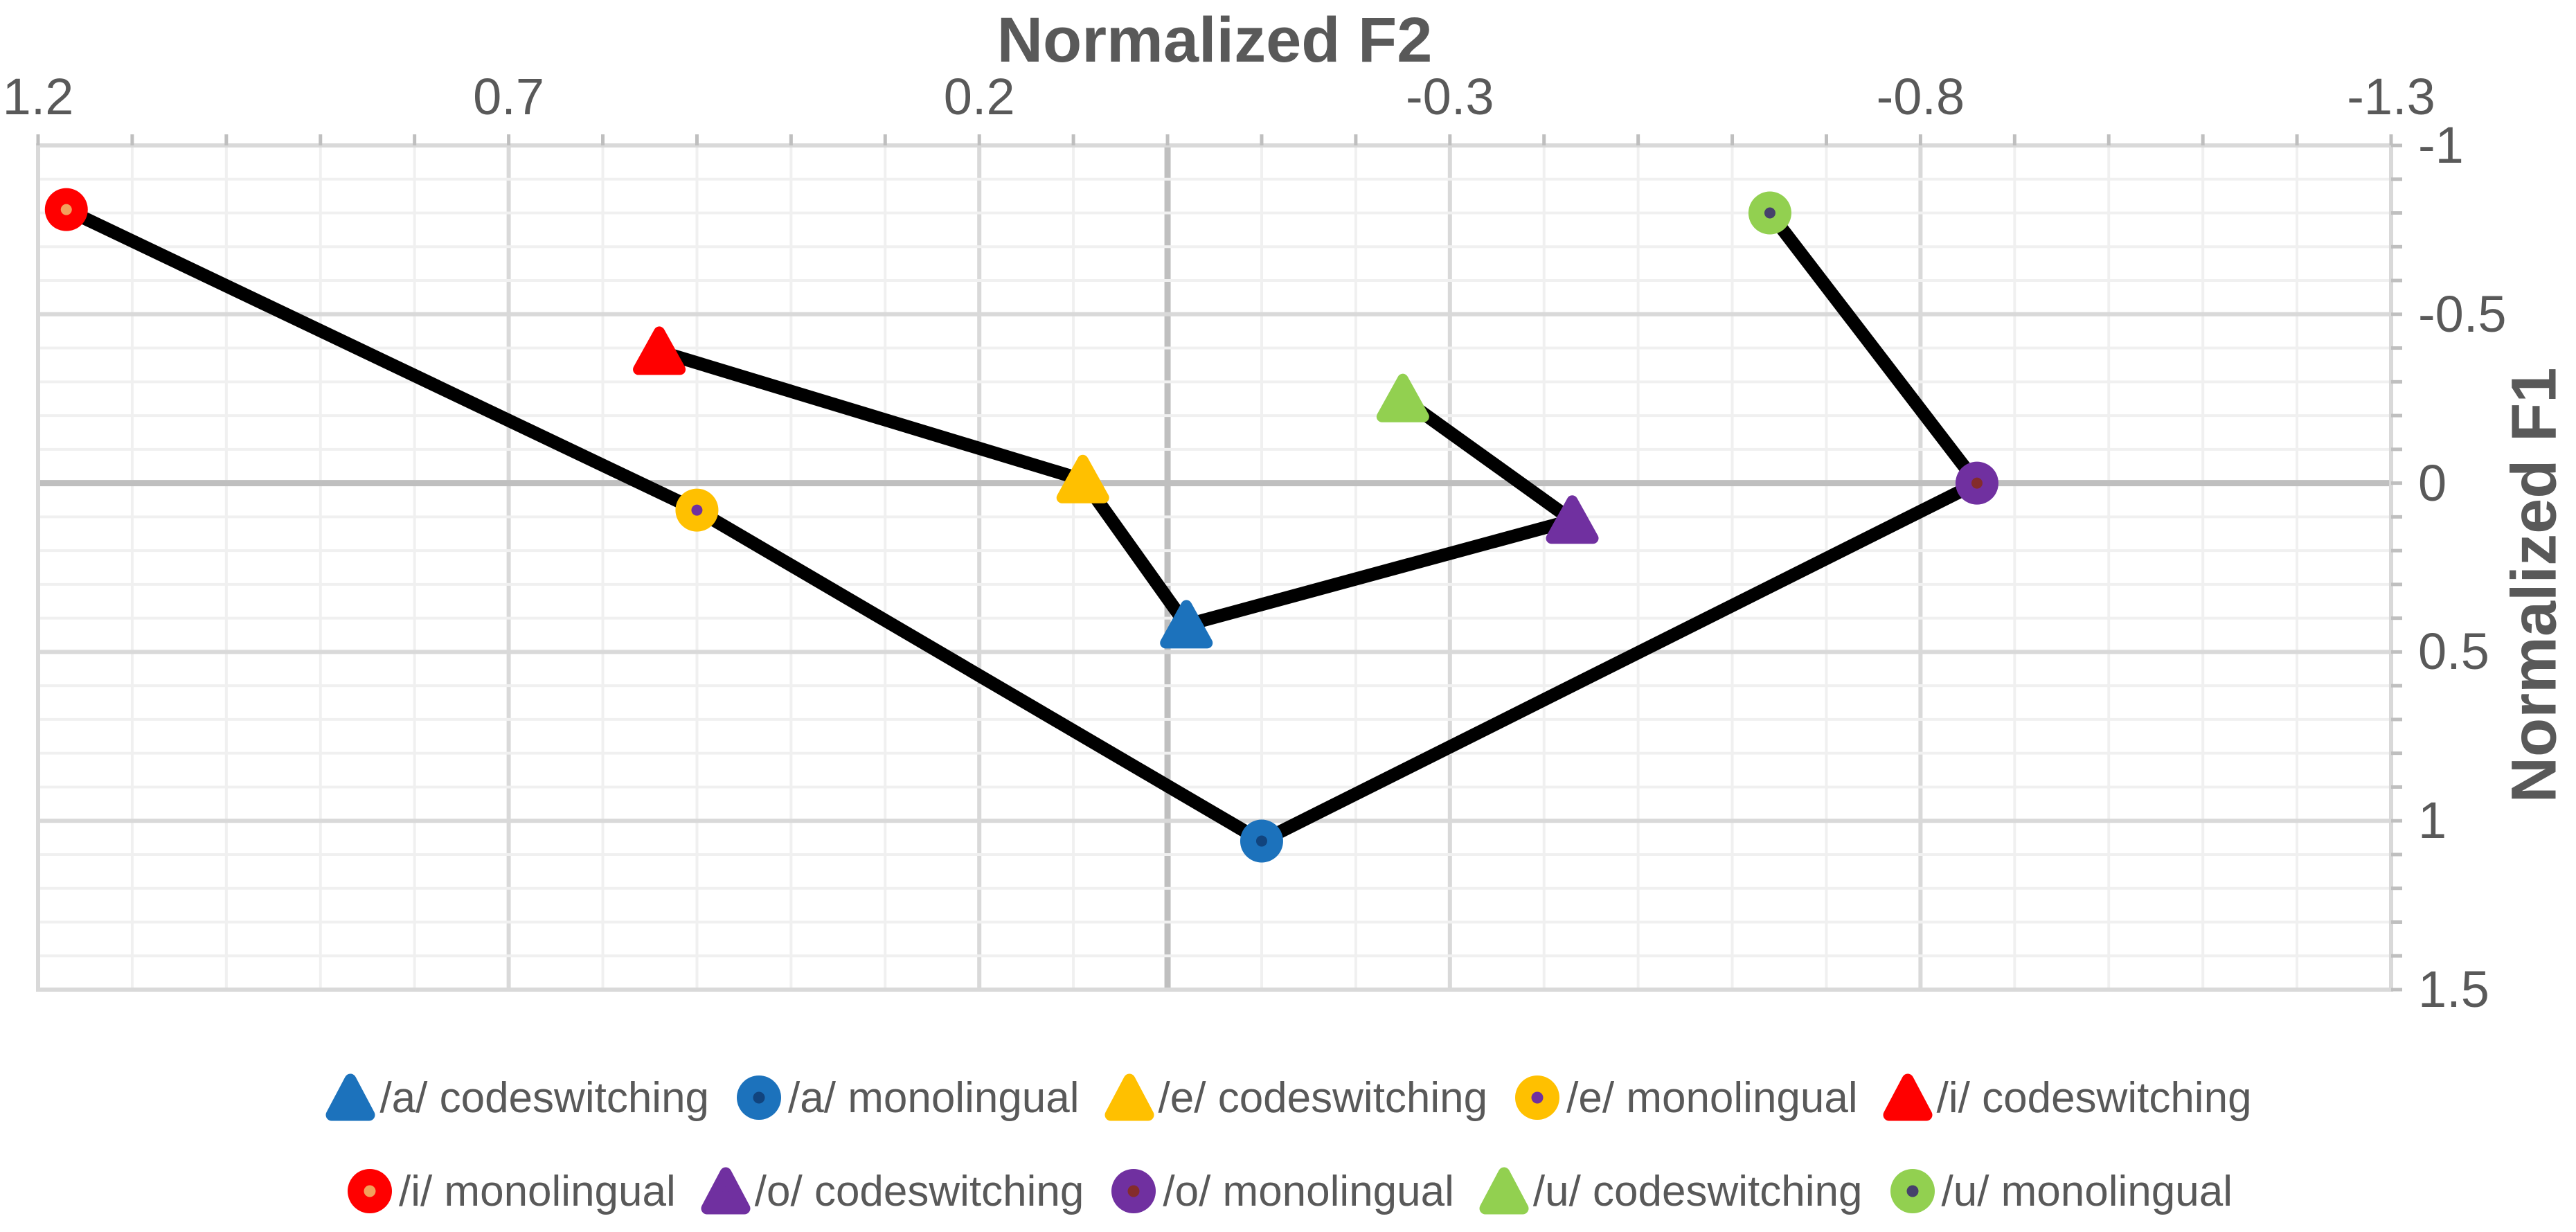  What do you see at coordinates (66, 209) in the screenshot?
I see `marker-dot-i_mono` at bounding box center [66, 209].